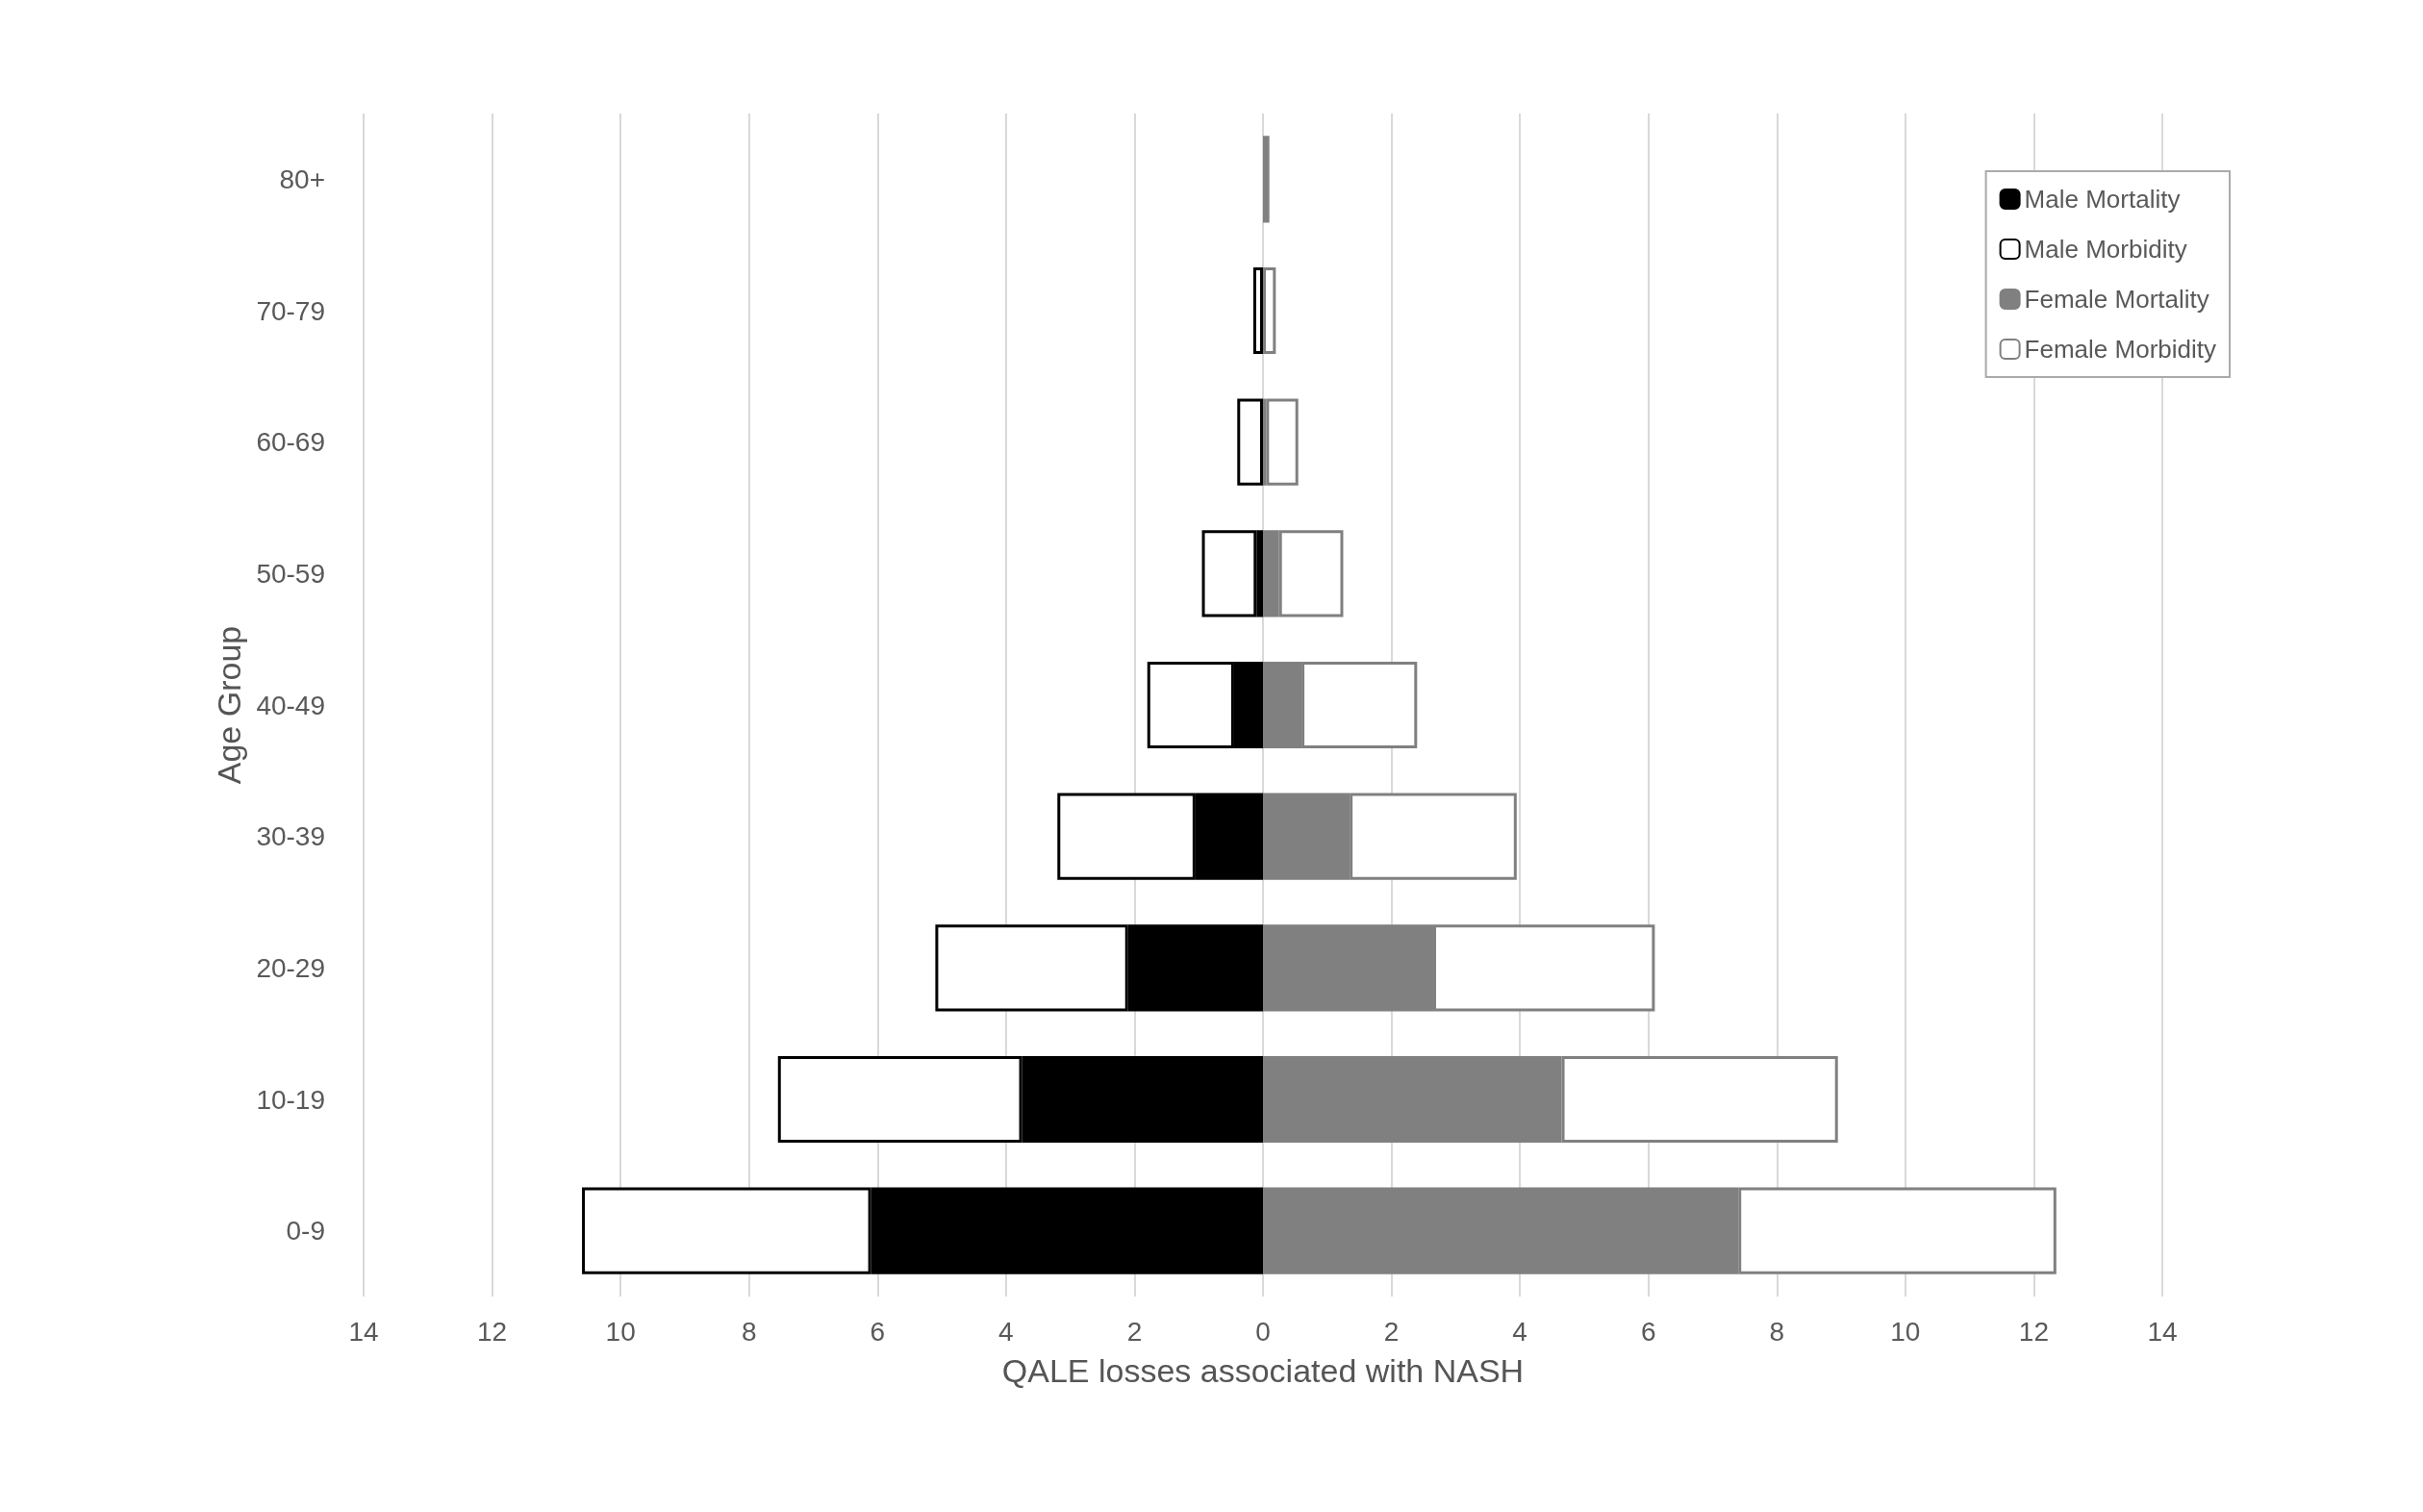  What do you see at coordinates (290, 573) in the screenshot?
I see `y-tick-label: 50-59` at bounding box center [290, 573].